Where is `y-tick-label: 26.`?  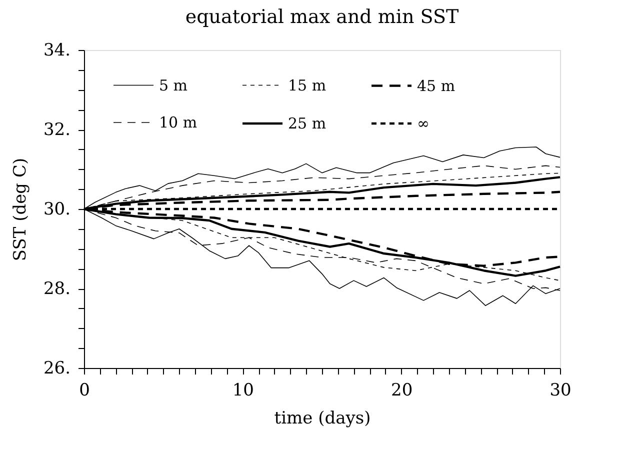
y-tick-label: 26. is located at coordinates (56, 368).